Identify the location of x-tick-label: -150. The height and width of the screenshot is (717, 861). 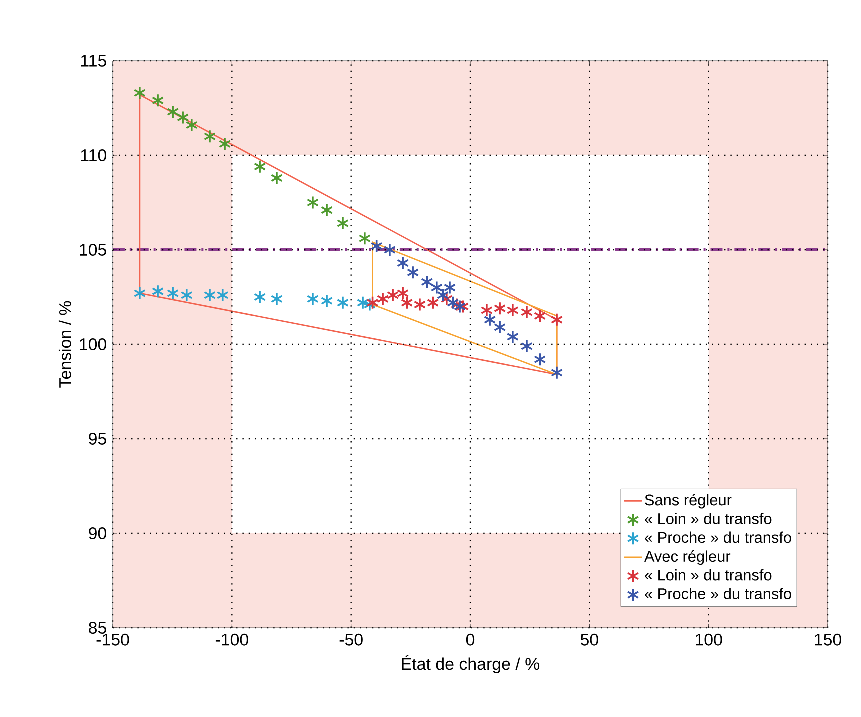
(113, 640).